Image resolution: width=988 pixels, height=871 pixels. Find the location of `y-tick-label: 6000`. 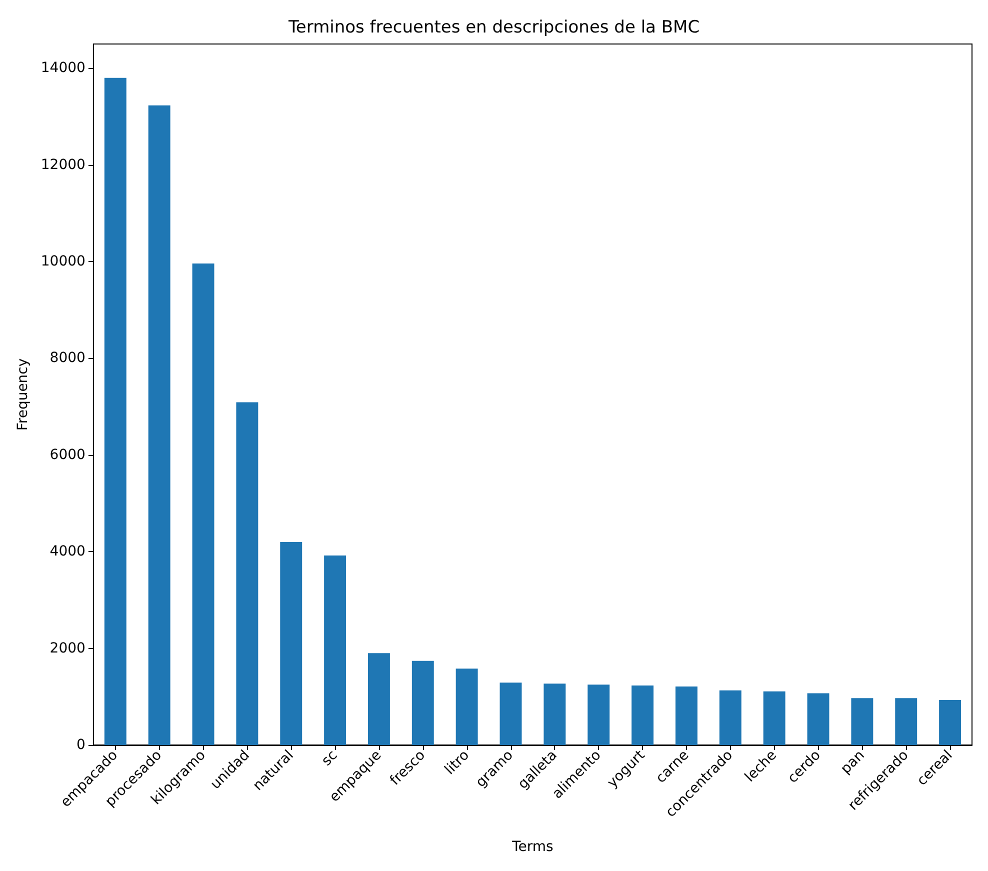

y-tick-label: 6000 is located at coordinates (68, 454).